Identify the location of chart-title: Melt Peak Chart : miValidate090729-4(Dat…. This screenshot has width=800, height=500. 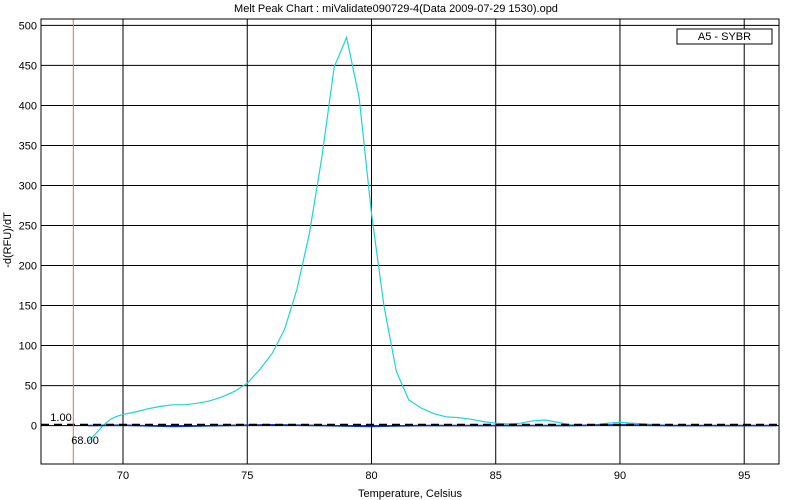
(396, 9).